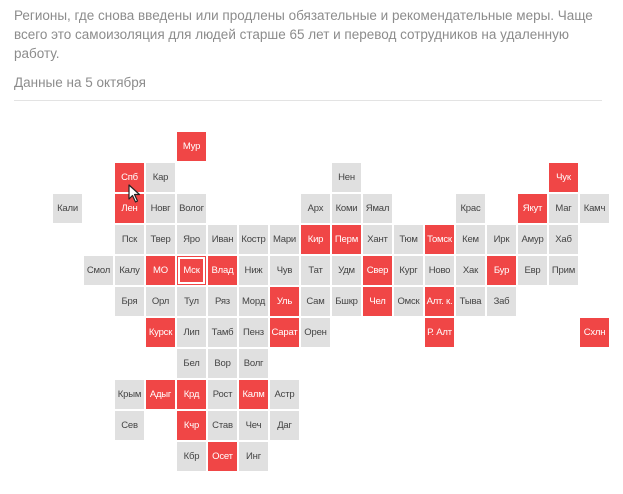  Describe the element at coordinates (439, 270) in the screenshot. I see `region-tile: Ново` at that location.